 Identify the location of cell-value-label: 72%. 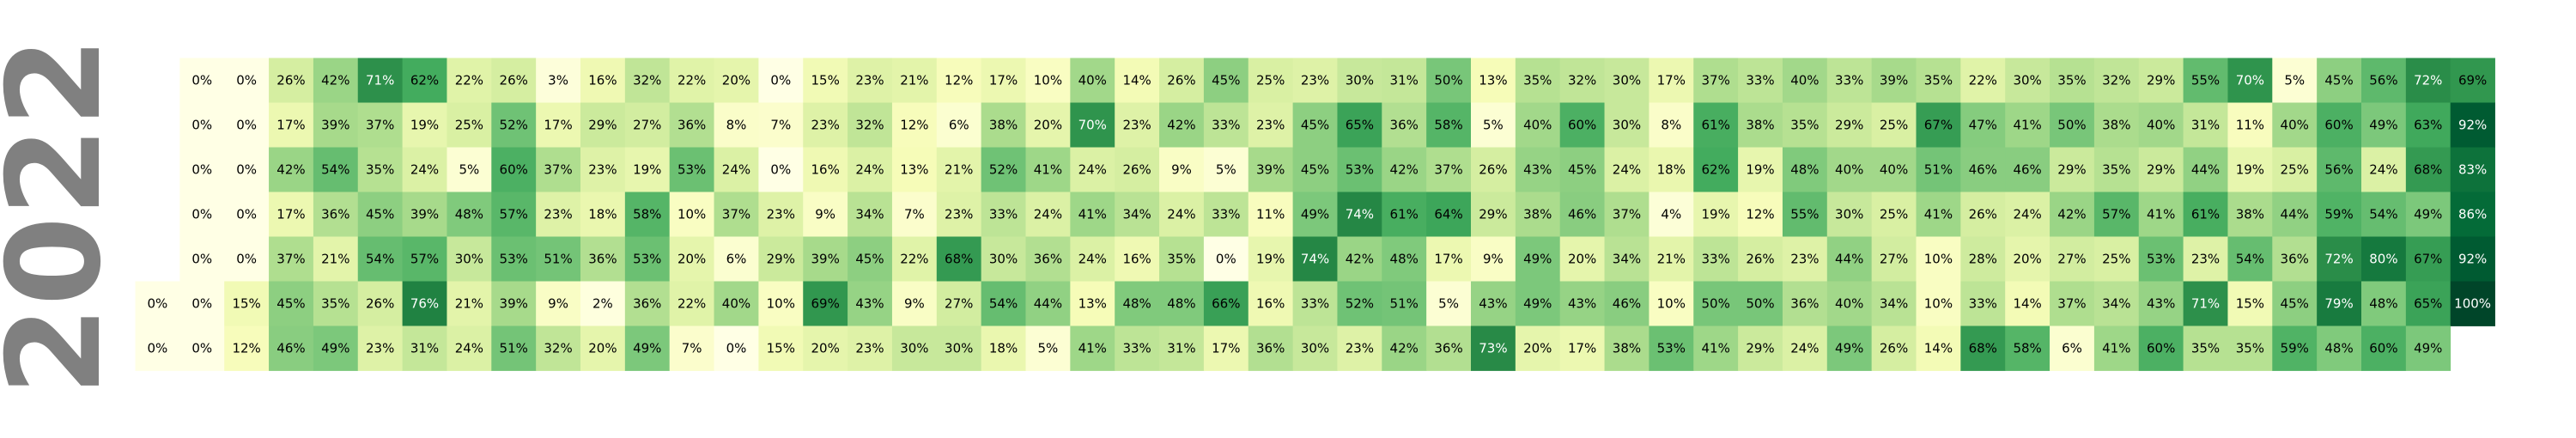
(2428, 80).